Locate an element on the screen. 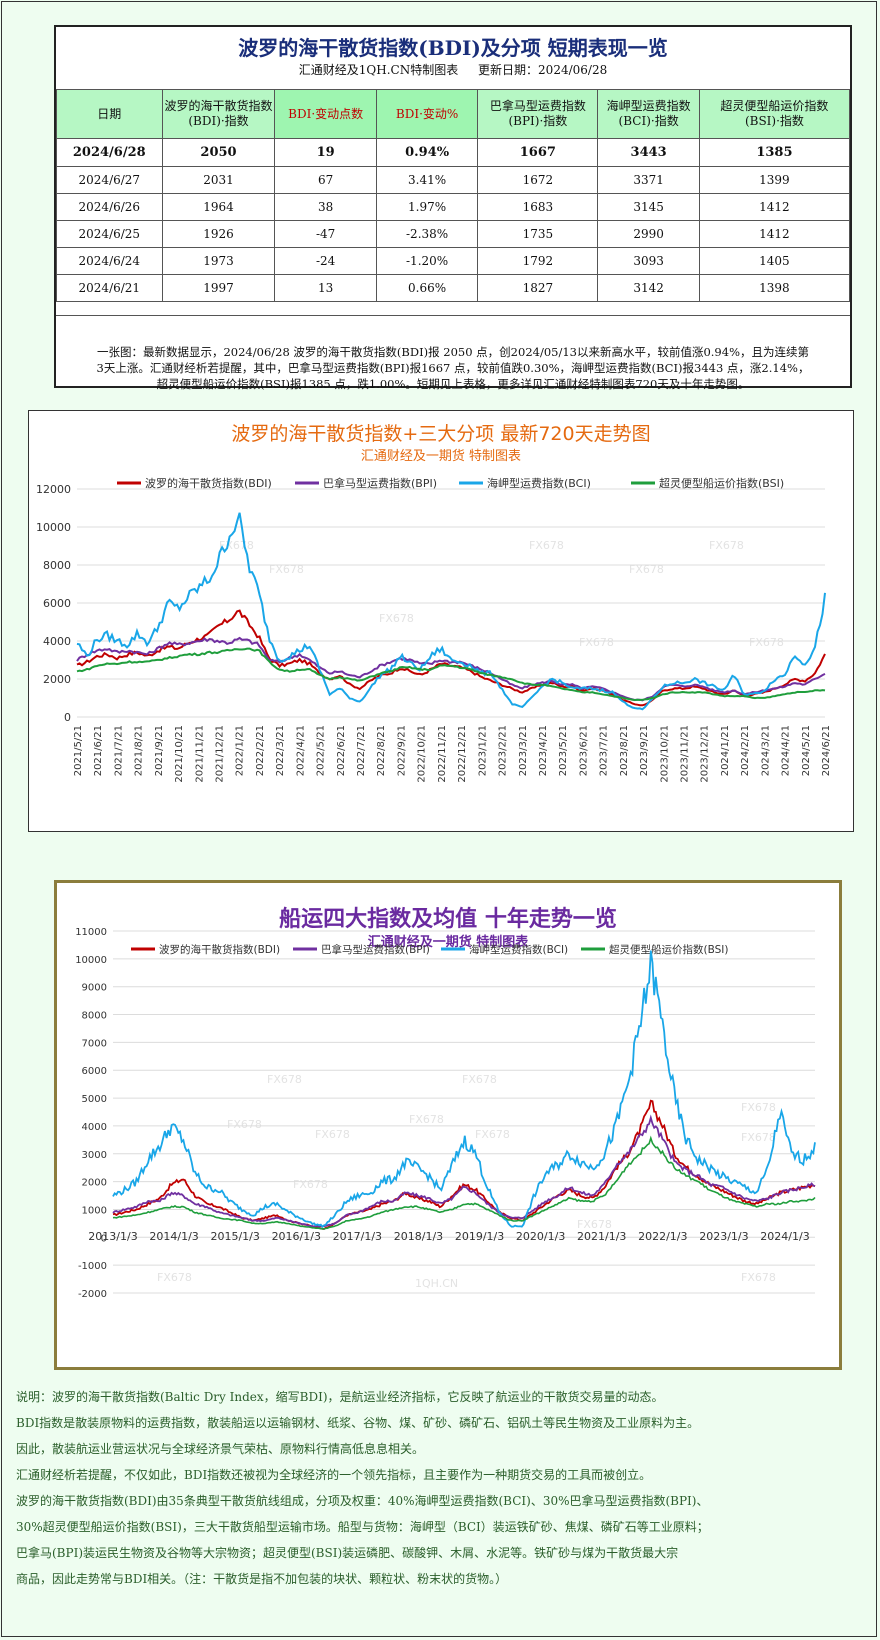 The height and width of the screenshot is (1640, 880). cell-date: 2024/6/24 is located at coordinates (109, 261).